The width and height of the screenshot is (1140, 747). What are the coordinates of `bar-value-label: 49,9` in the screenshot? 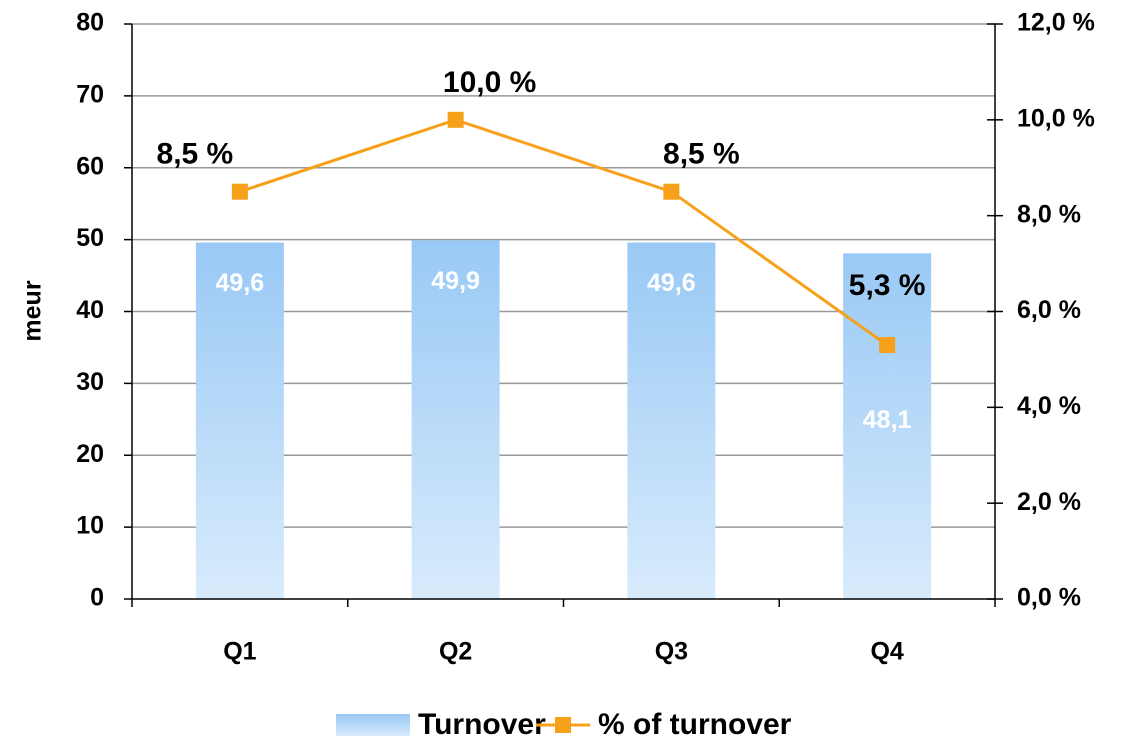 It's located at (455, 281).